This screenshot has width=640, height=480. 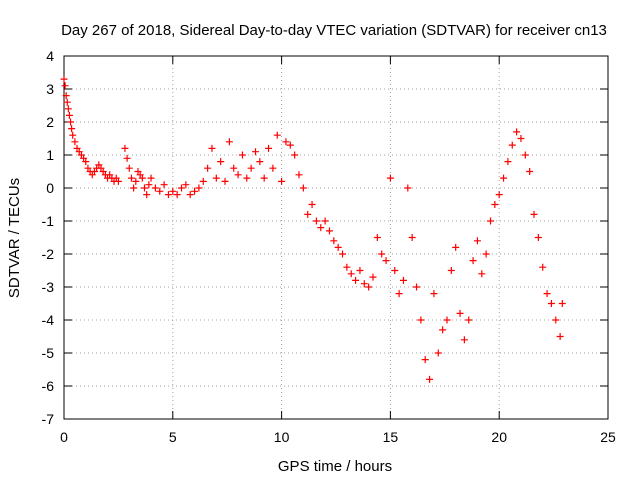 I want to click on y-tick-label: -5, so click(x=48, y=353).